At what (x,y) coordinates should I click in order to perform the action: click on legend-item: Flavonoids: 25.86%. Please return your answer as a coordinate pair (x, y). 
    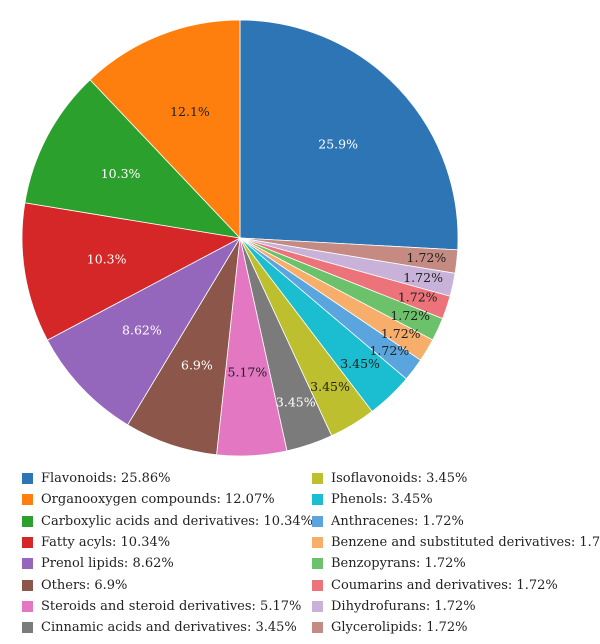
    Looking at the image, I should click on (167, 478).